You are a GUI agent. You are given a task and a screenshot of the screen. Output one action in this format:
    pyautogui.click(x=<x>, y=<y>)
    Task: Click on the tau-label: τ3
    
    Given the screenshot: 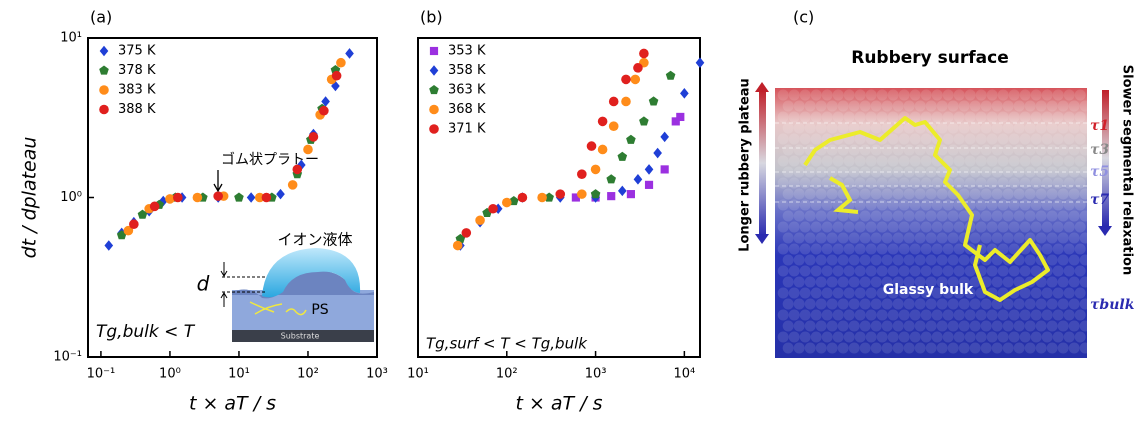 What is the action you would take?
    pyautogui.click(x=1099, y=150)
    